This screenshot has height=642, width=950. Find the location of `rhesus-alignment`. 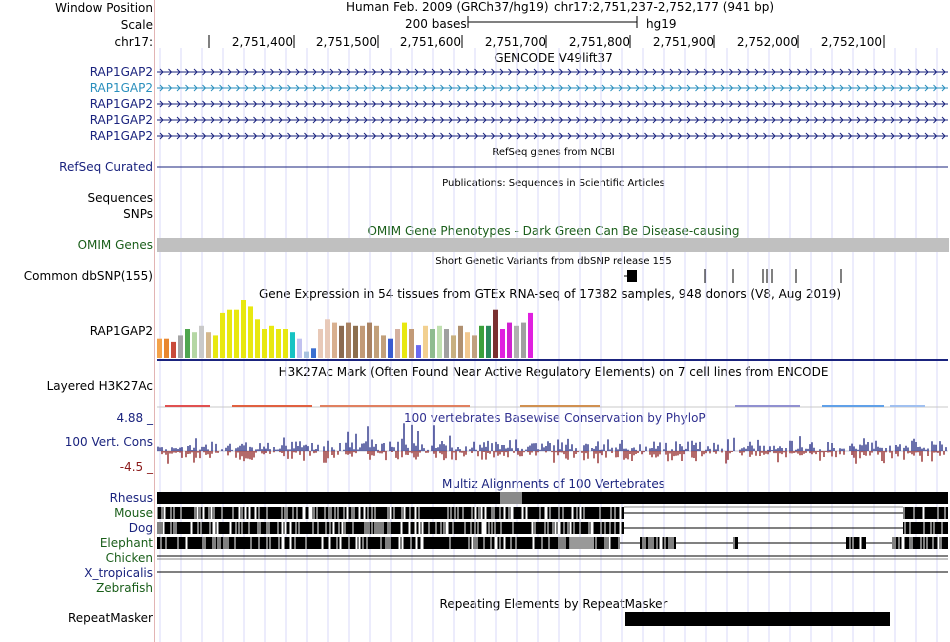

rhesus-alignment is located at coordinates (552, 498).